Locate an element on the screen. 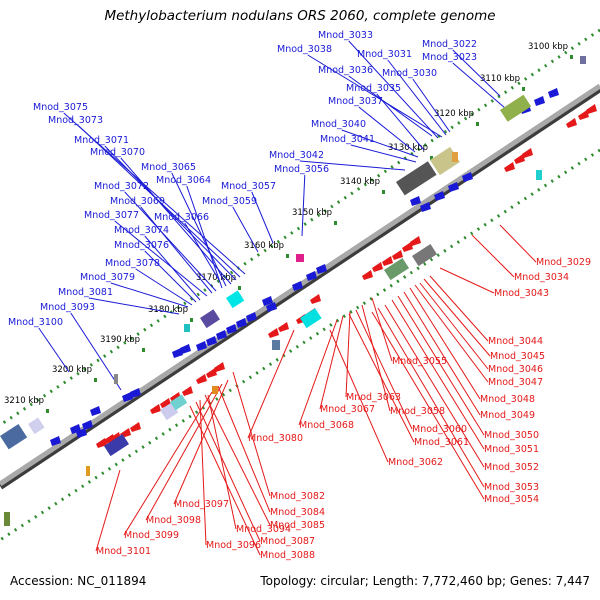  scale-label: 3140 kbp is located at coordinates (360, 182).